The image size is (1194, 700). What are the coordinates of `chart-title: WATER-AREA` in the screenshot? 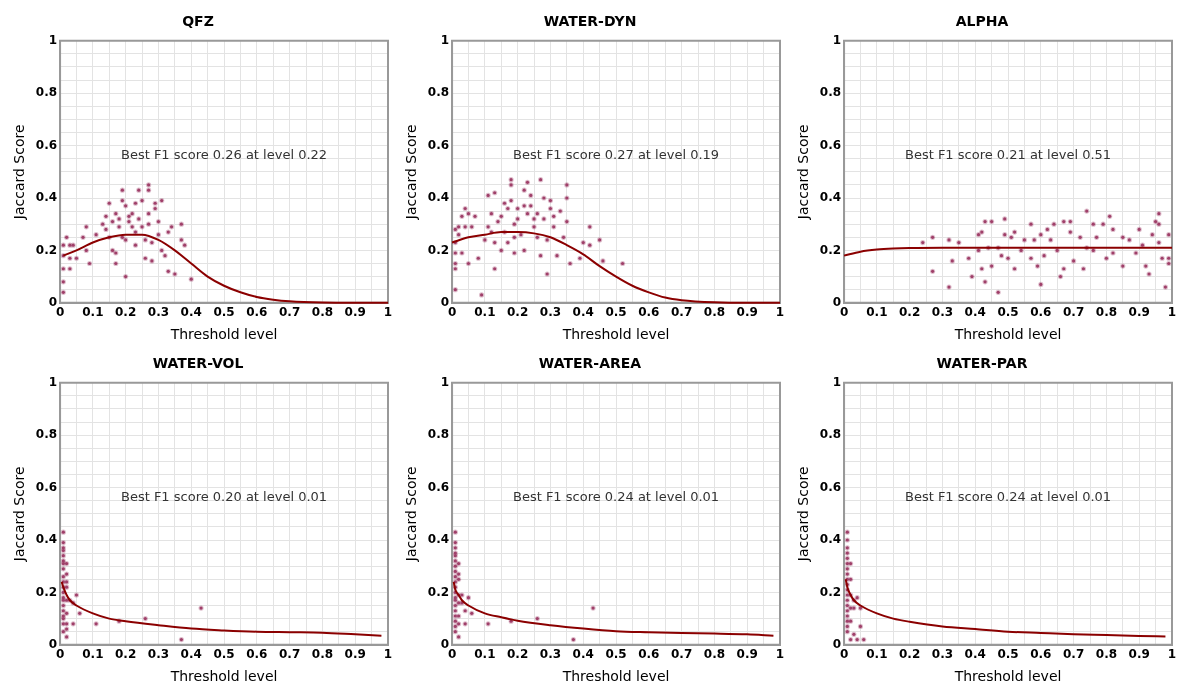 It's located at (590, 363).